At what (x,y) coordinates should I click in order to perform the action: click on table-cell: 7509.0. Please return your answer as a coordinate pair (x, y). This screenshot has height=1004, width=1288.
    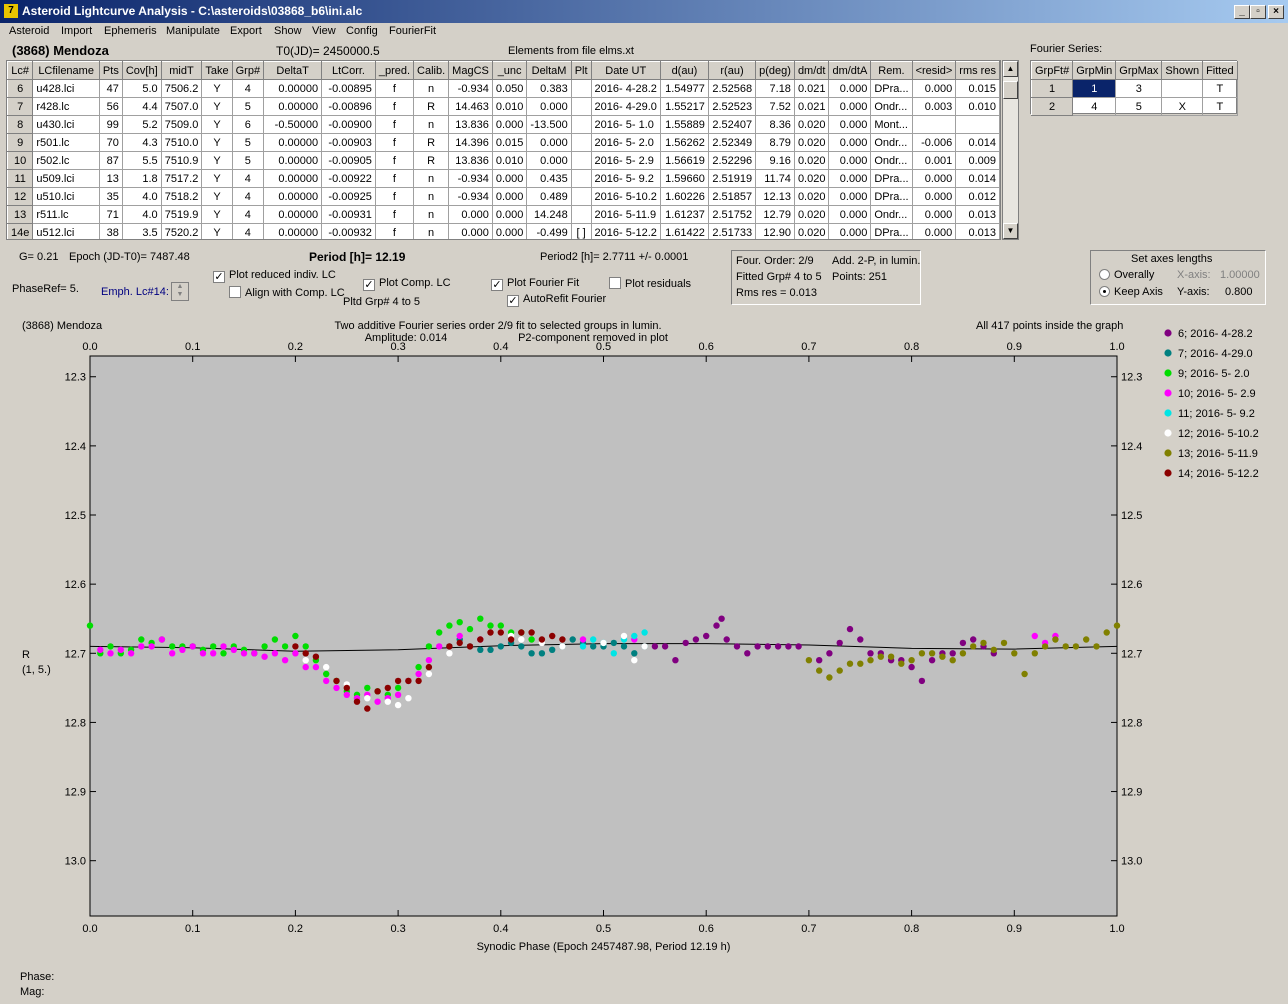
    Looking at the image, I should click on (181, 124).